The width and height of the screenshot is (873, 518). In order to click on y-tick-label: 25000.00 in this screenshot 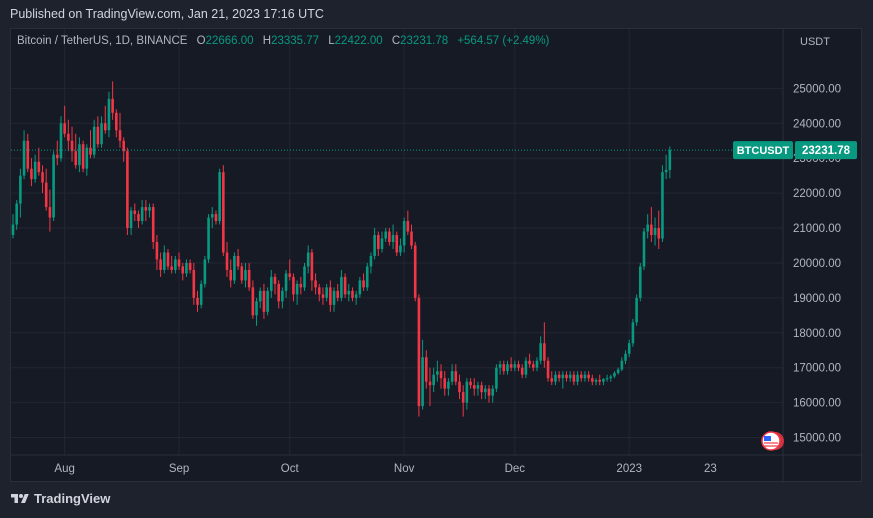, I will do `click(817, 89)`.